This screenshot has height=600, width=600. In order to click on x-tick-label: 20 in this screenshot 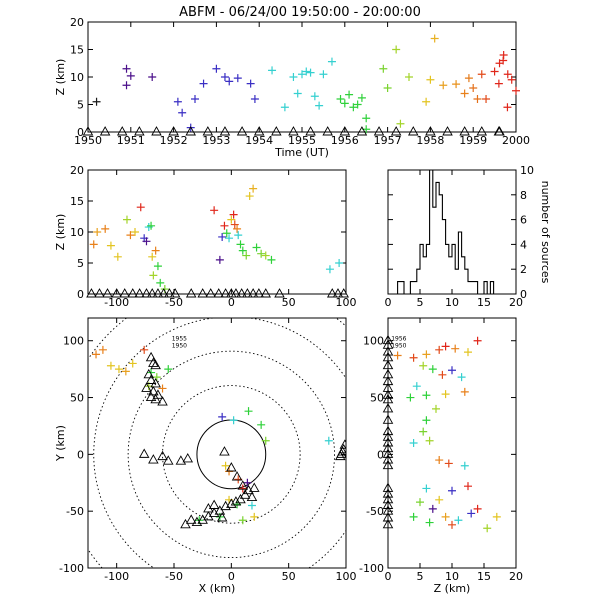, I will do `click(516, 576)`.